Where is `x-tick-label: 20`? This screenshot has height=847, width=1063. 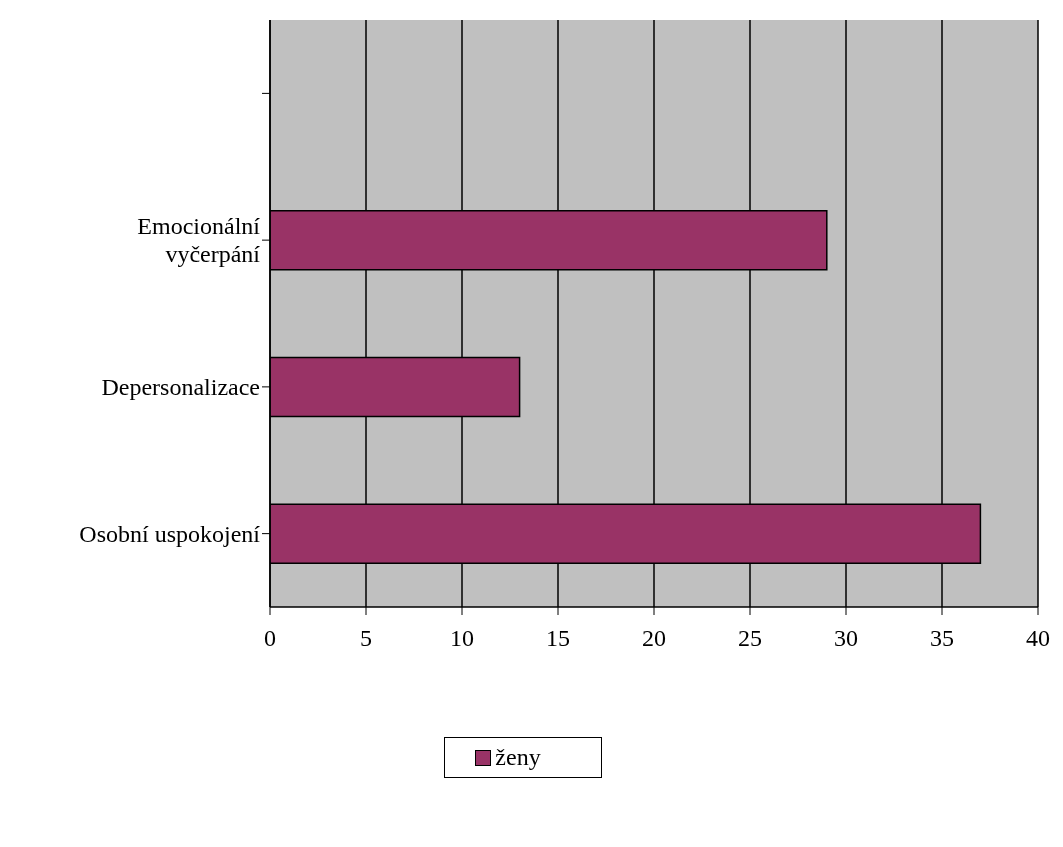 x-tick-label: 20 is located at coordinates (654, 638).